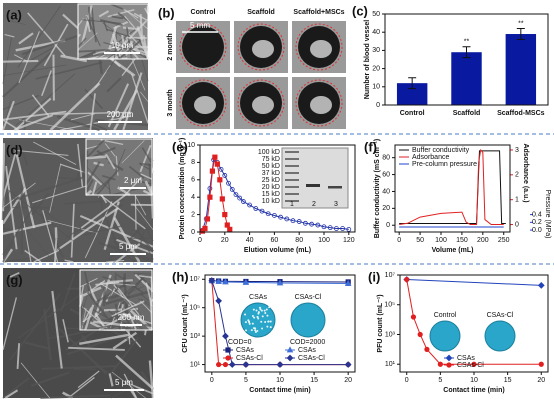 This screenshot has width=554, height=403. I want to click on panel-label: (f), so click(370, 146).